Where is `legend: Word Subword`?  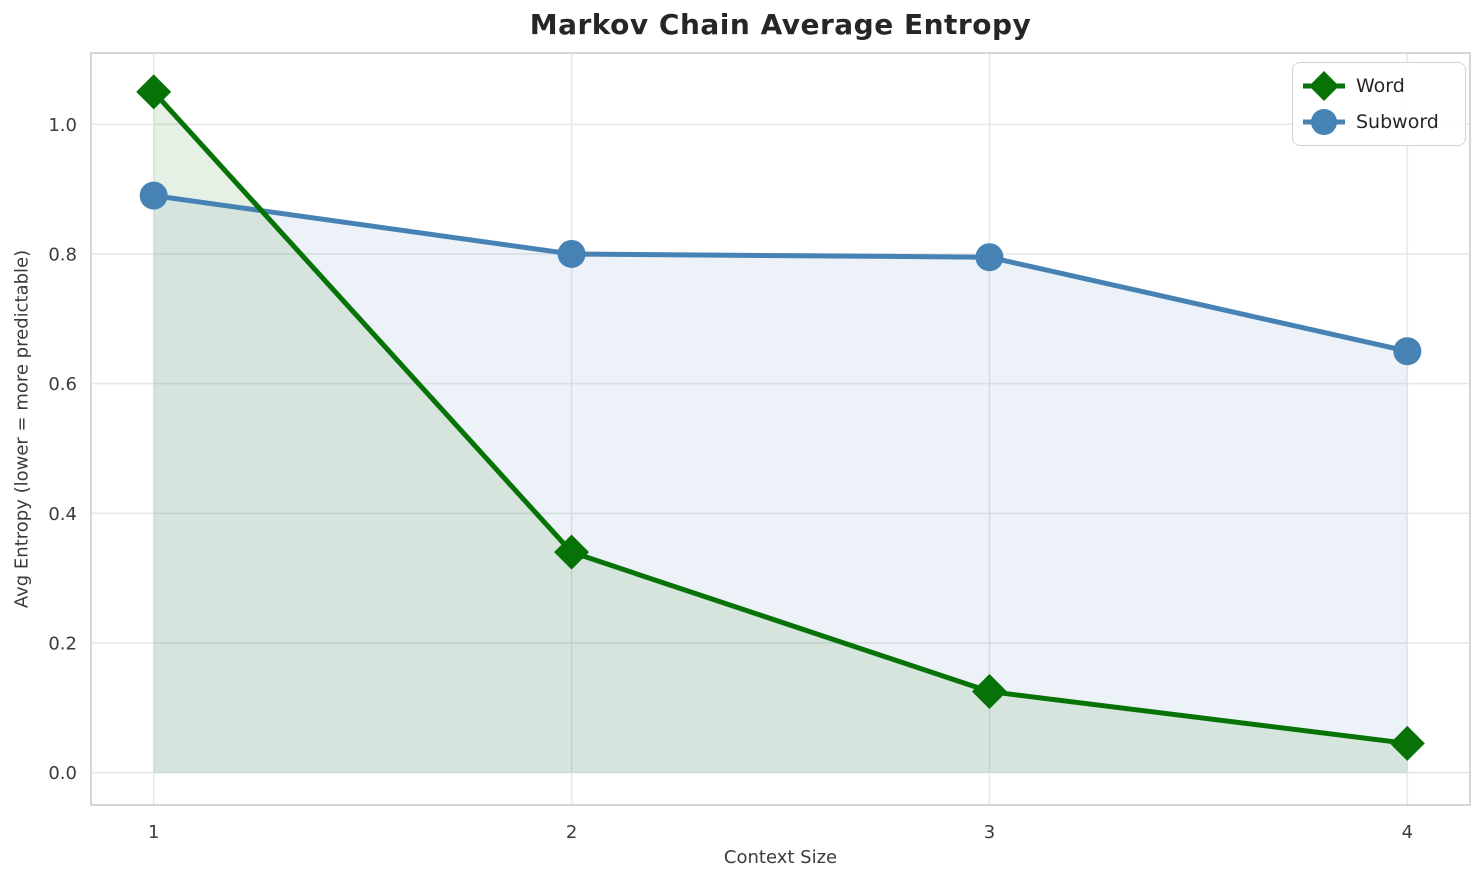
legend: Word Subword is located at coordinates (1379, 104).